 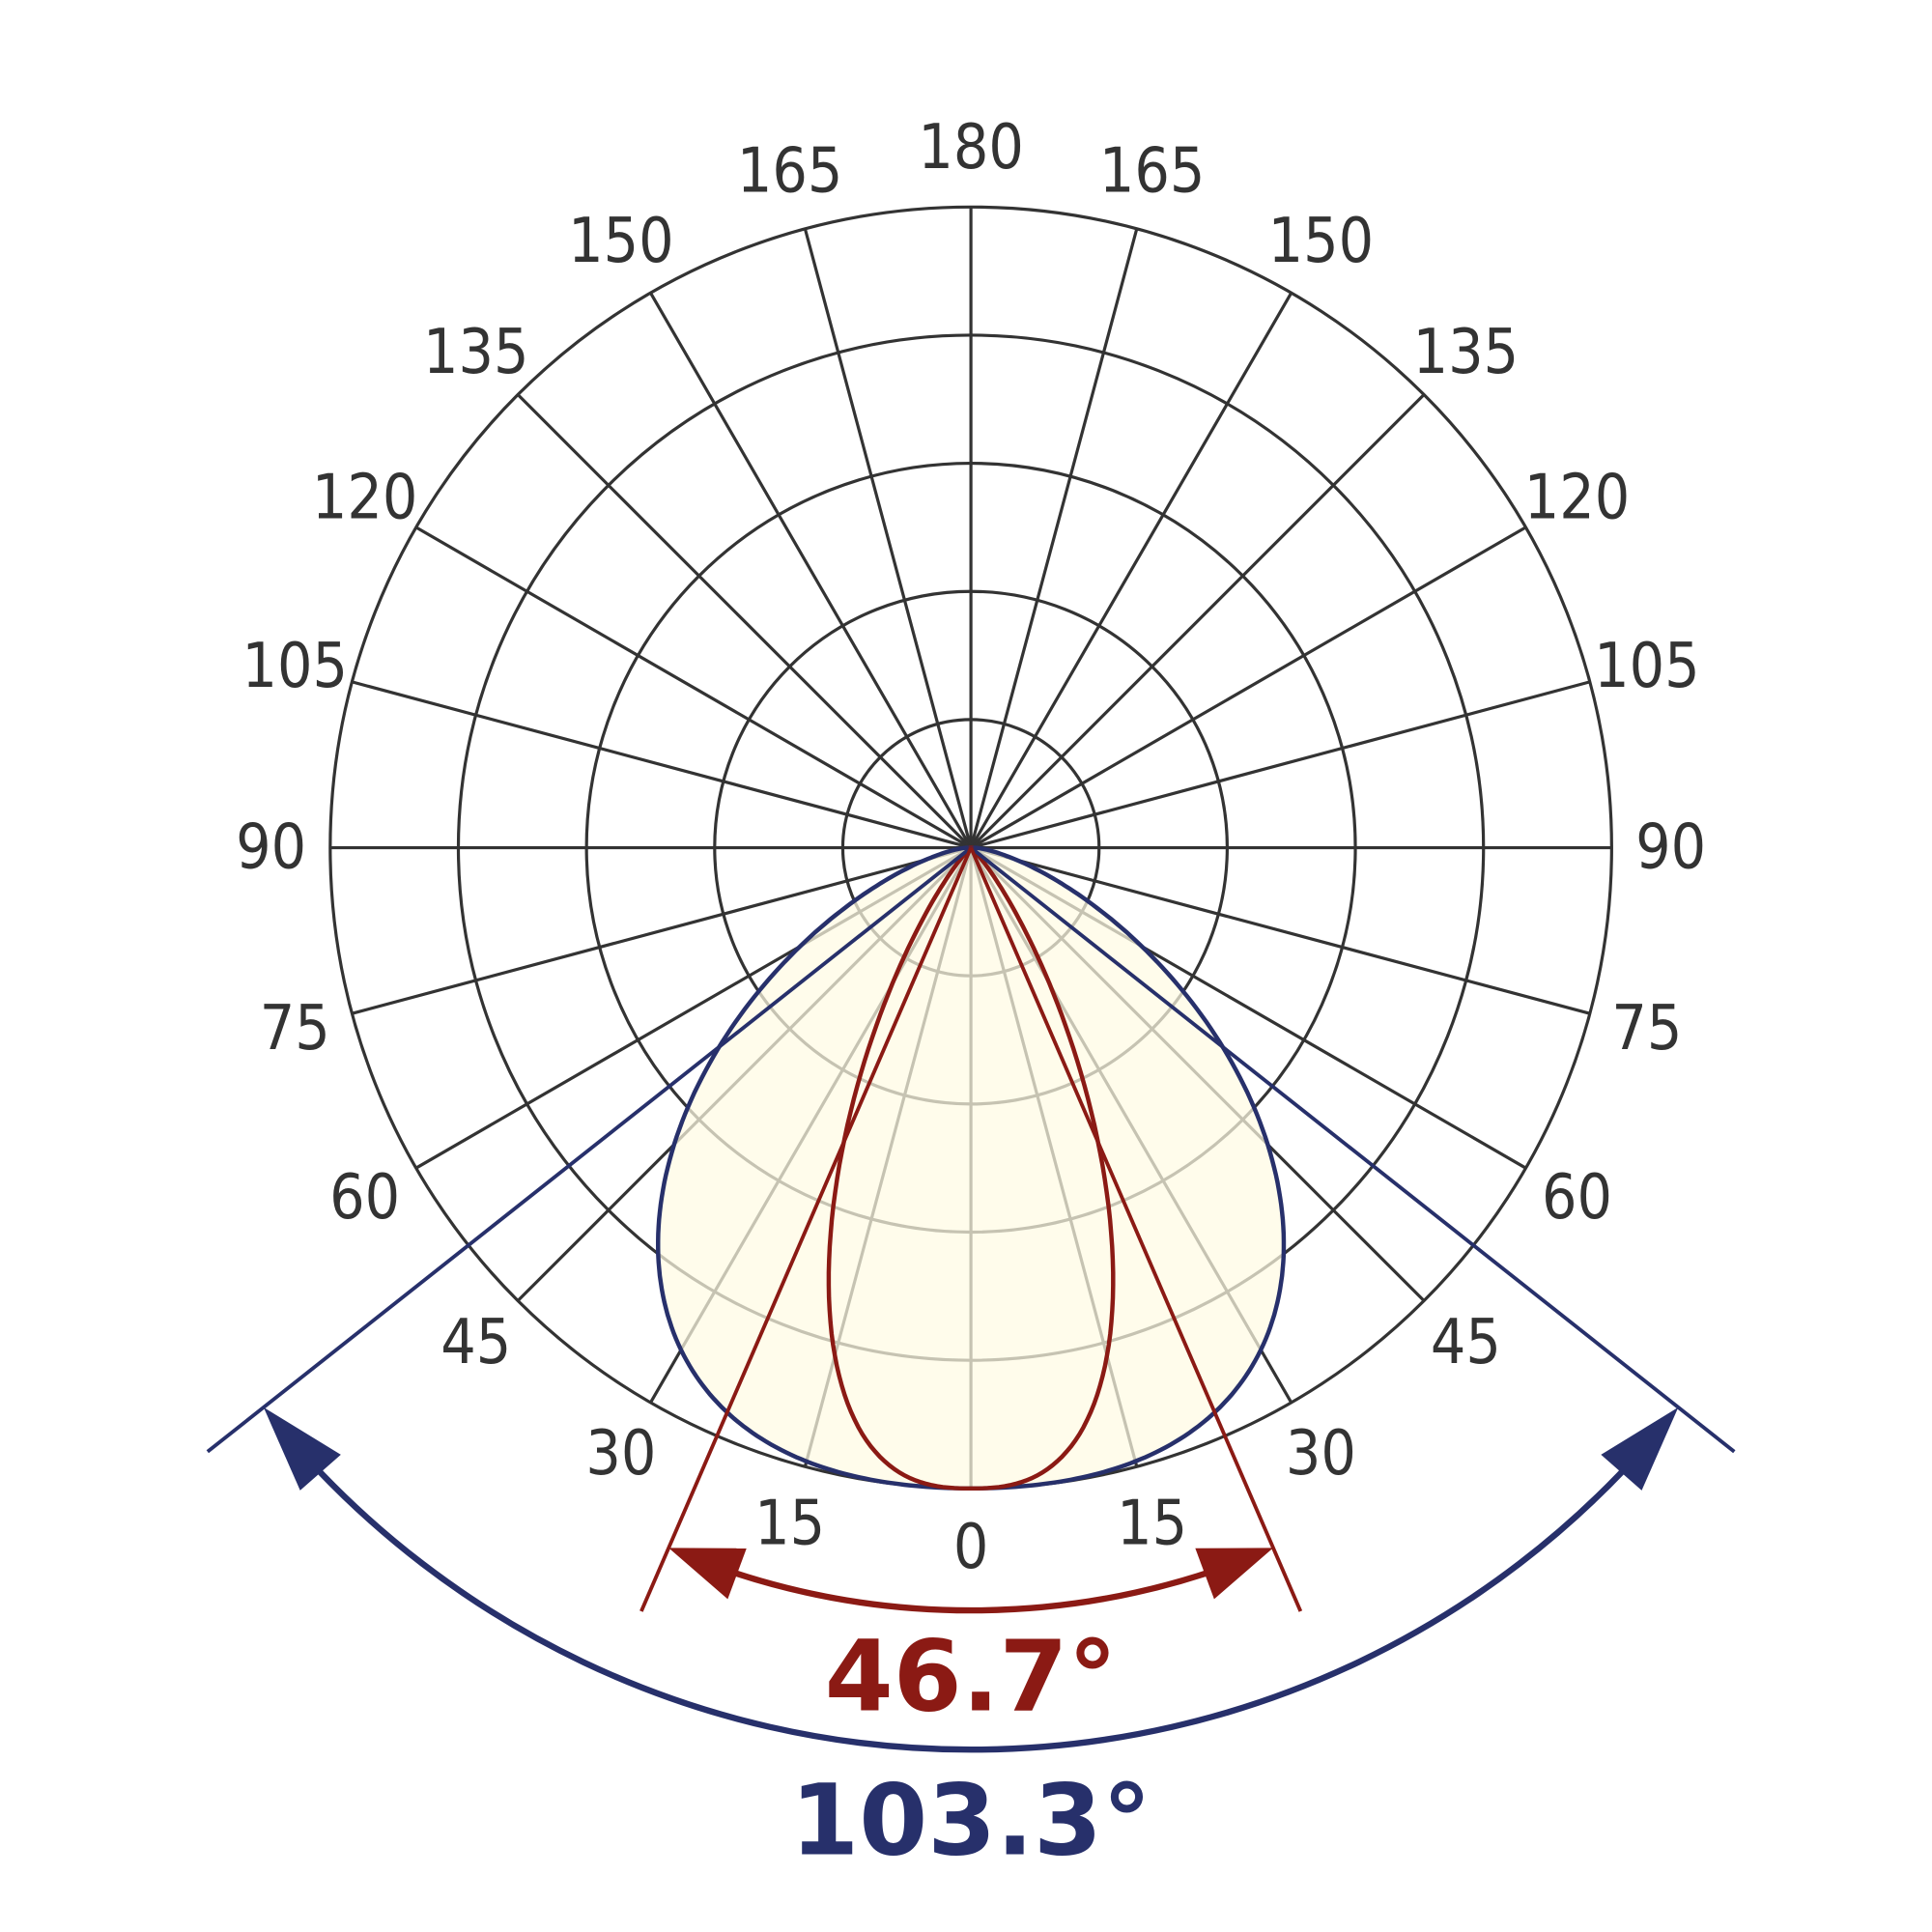 What do you see at coordinates (971, 1676) in the screenshot?
I see `narrow-beam-angle-label: 46.7°` at bounding box center [971, 1676].